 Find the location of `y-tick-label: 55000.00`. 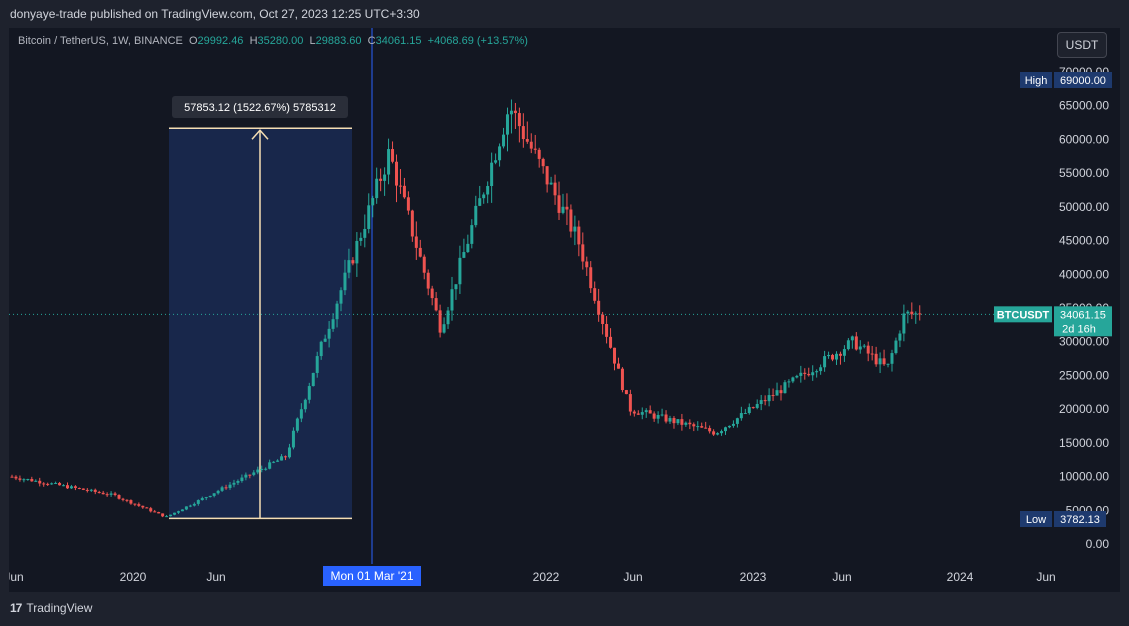

y-tick-label: 55000.00 is located at coordinates (1084, 173).